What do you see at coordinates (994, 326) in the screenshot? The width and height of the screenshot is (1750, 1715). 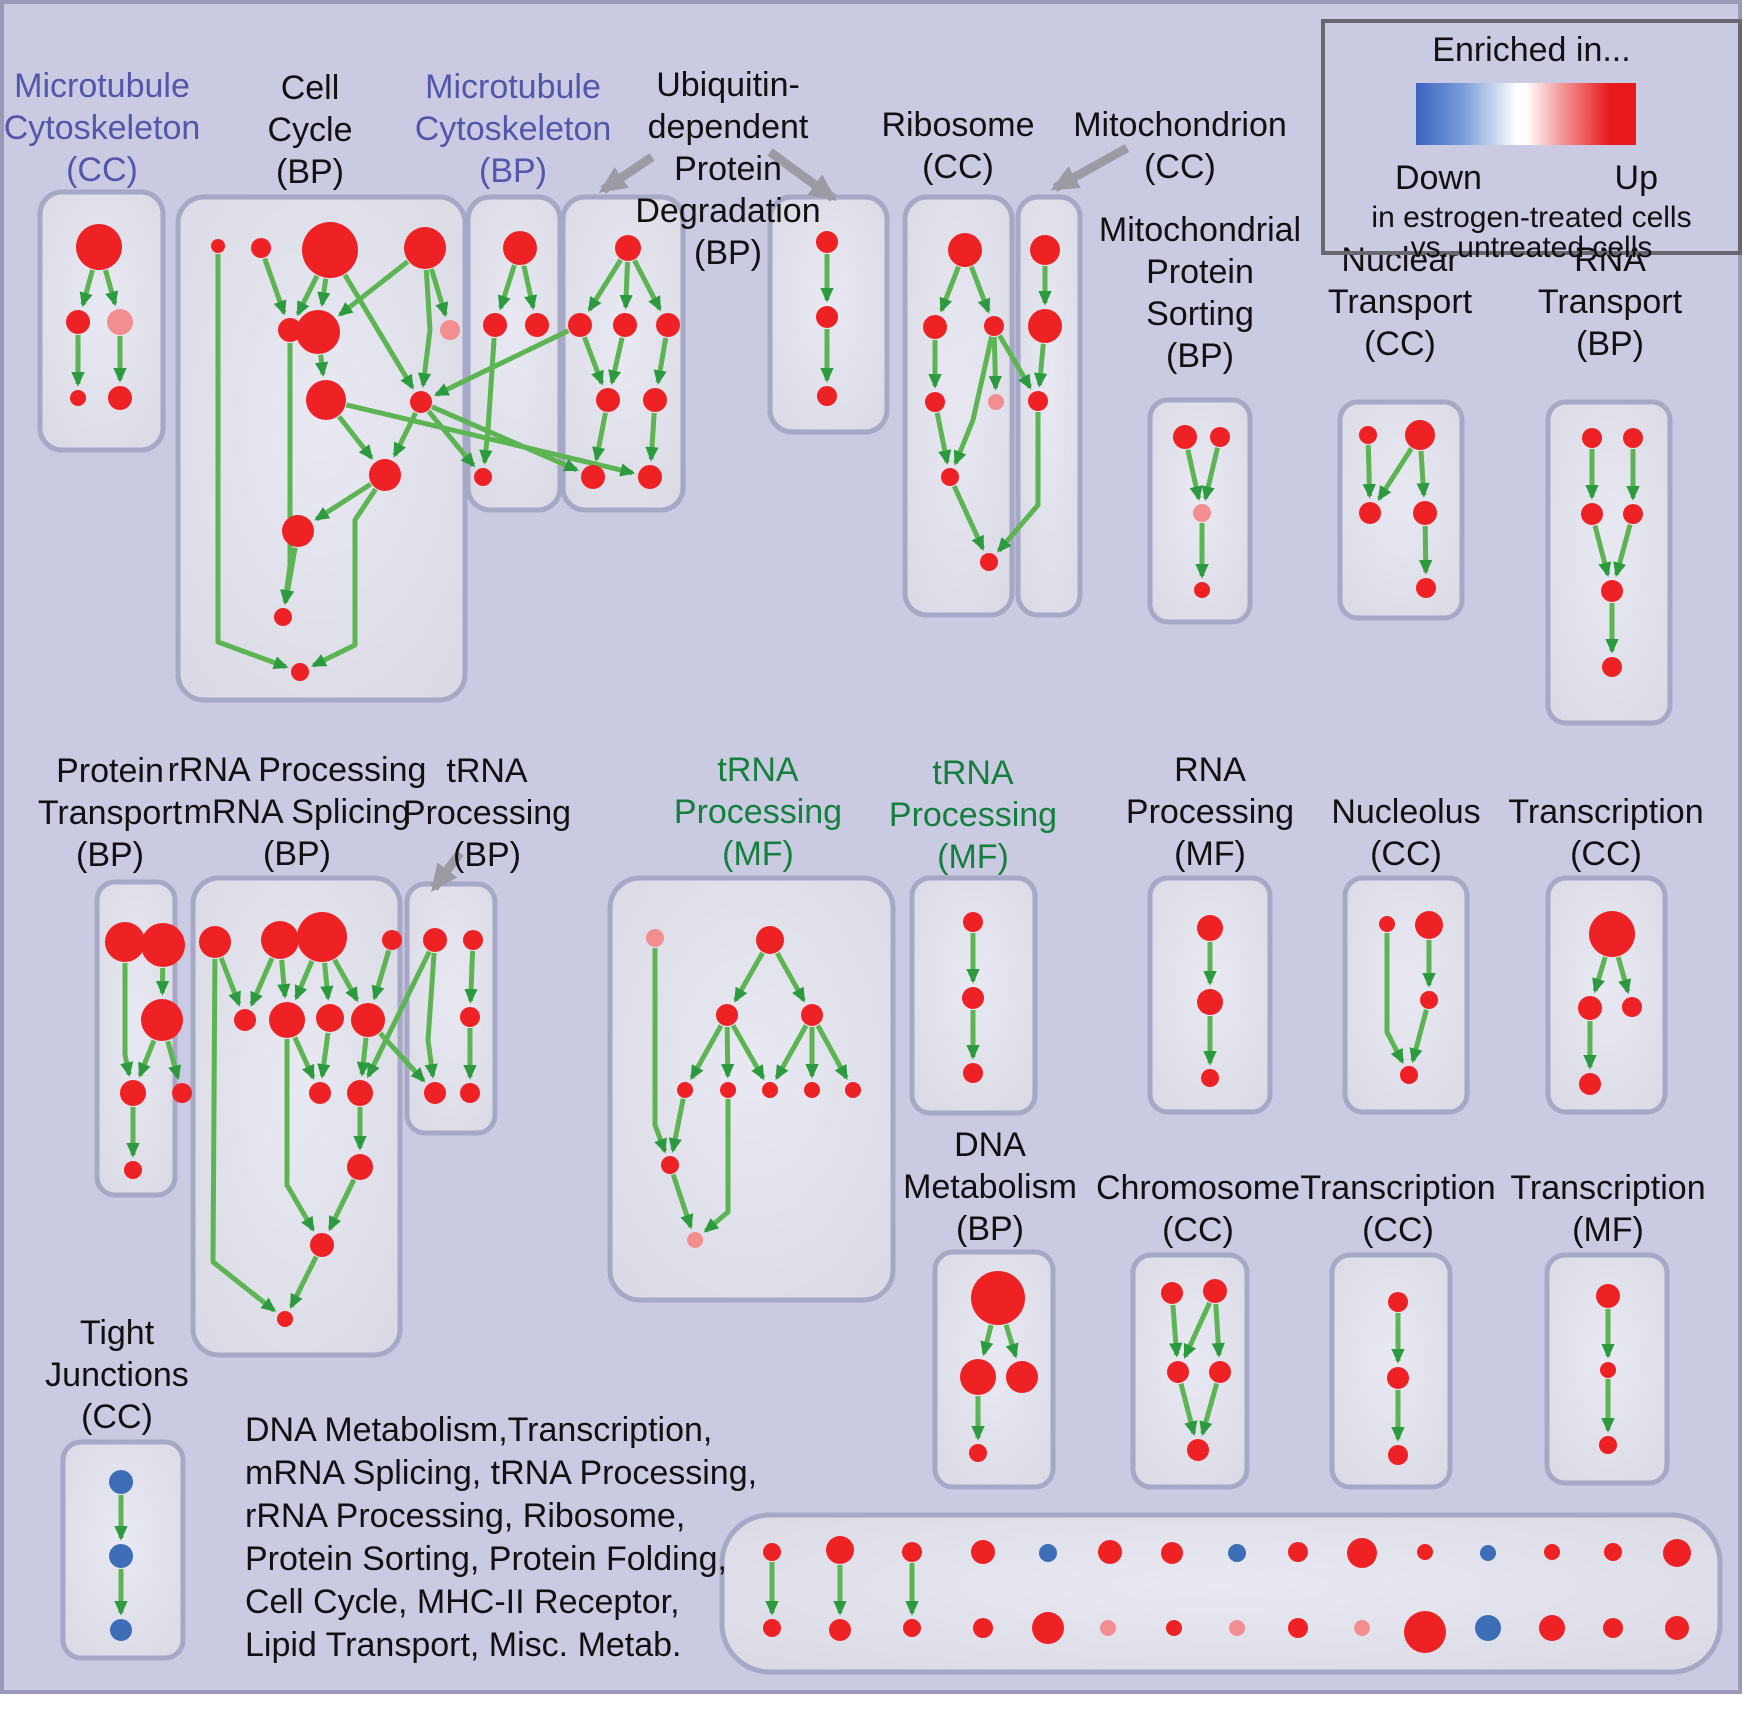 I see `node-f3-red` at bounding box center [994, 326].